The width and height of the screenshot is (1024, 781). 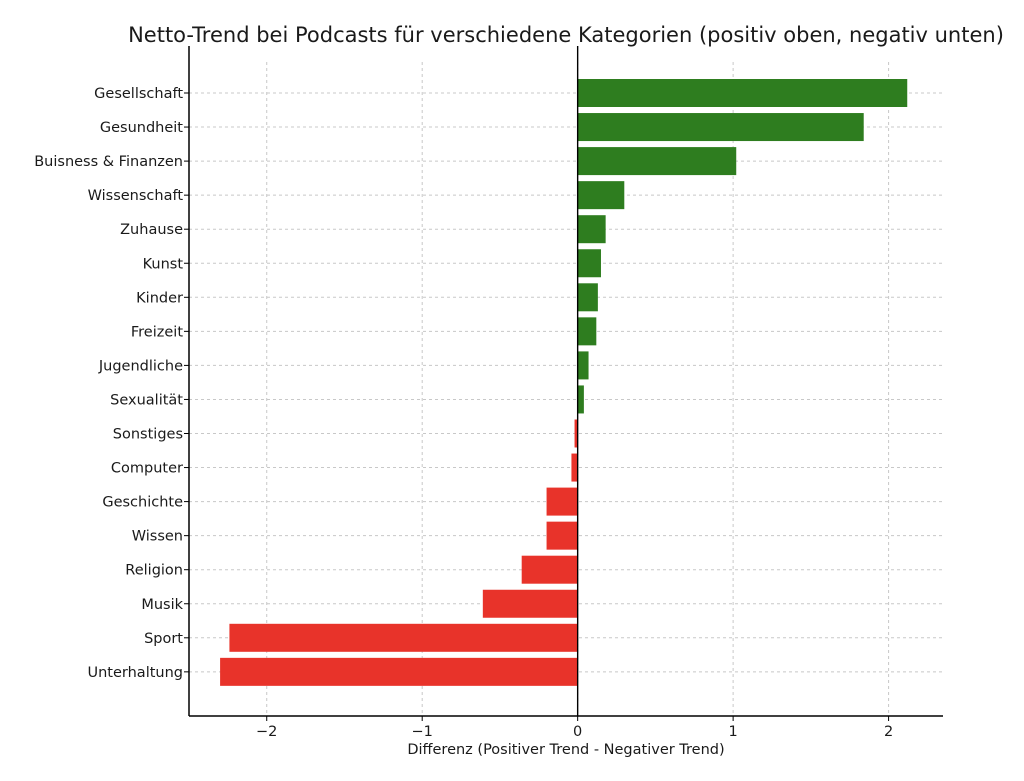 I want to click on y-tick-label: Jugendliche, so click(x=140, y=366).